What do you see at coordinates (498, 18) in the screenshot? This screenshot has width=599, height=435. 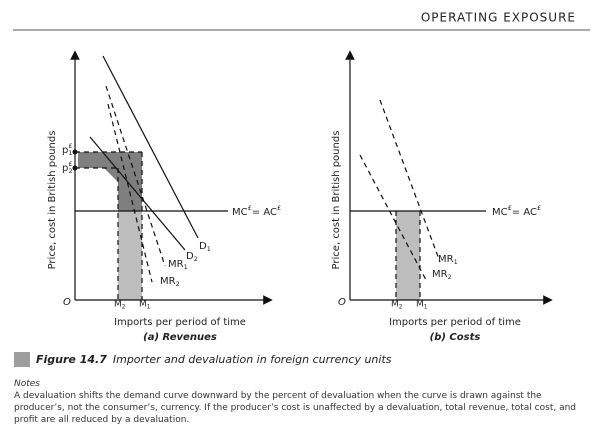 I see `header-title: OPERATING EXPOSURE` at bounding box center [498, 18].